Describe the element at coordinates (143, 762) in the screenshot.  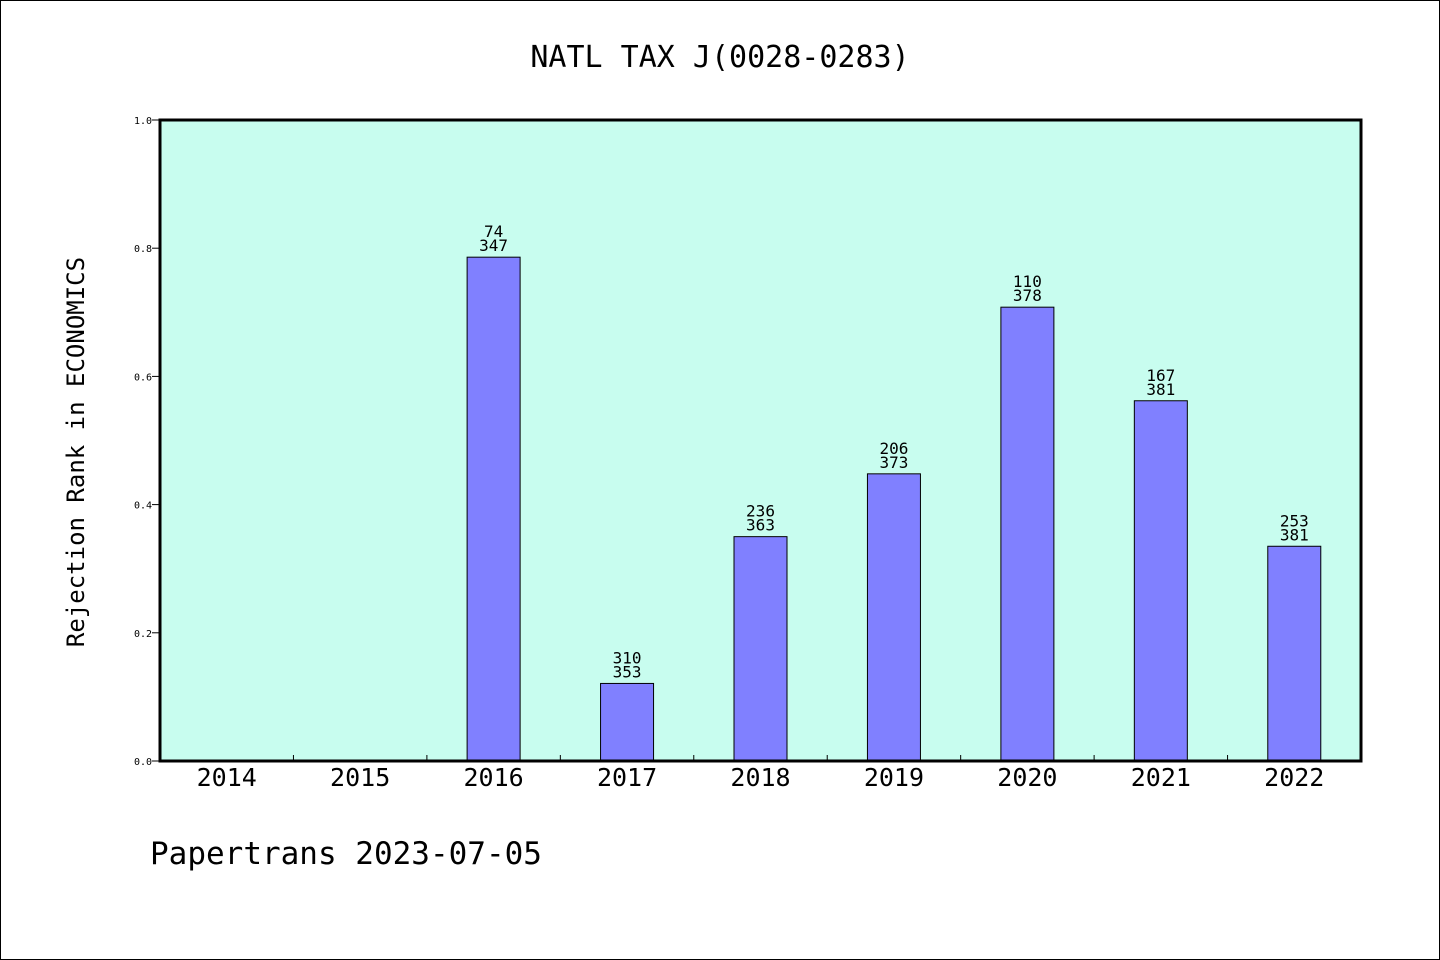
I see `y-tick-label: 0.0` at that location.